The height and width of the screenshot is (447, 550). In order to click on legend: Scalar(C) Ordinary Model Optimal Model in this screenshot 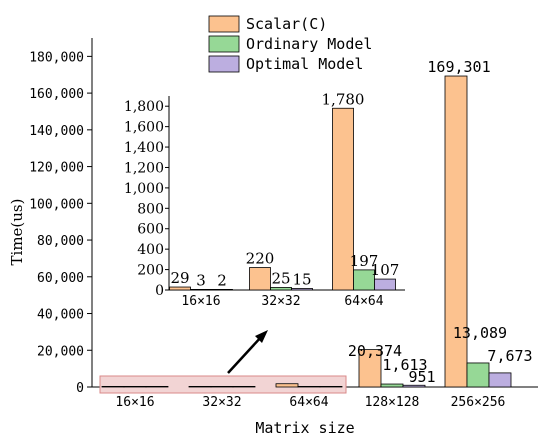, I will do `click(290, 44)`.